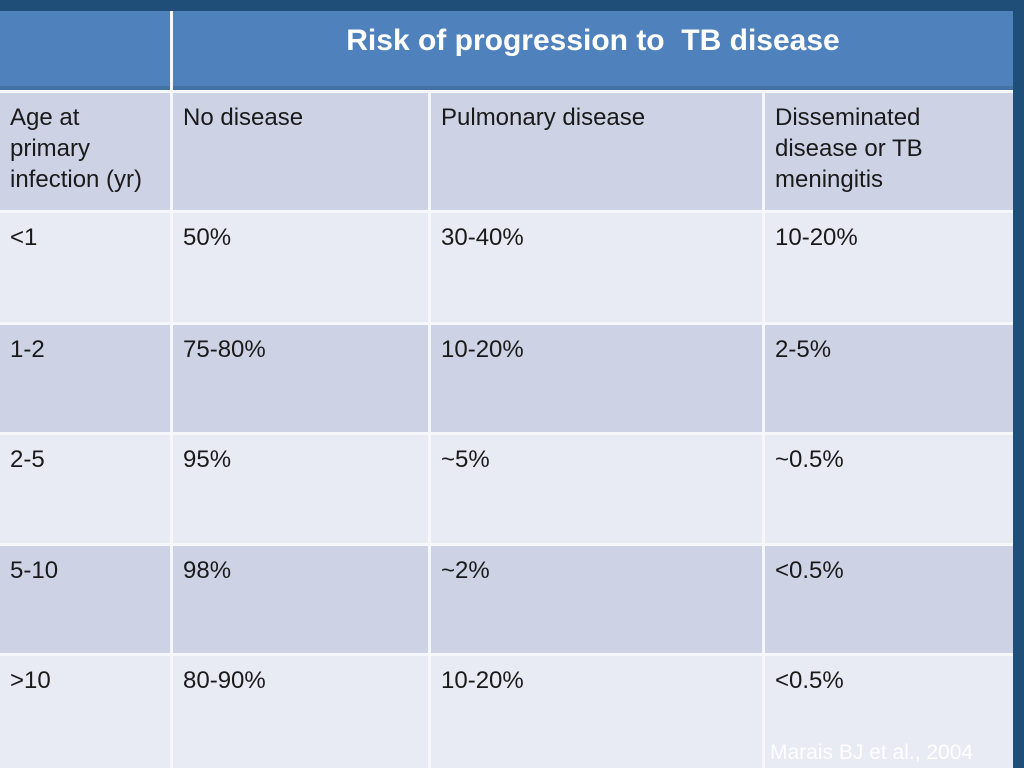 The height and width of the screenshot is (768, 1024). What do you see at coordinates (889, 489) in the screenshot?
I see `cell-2-5-disseminated: ~0.5%` at bounding box center [889, 489].